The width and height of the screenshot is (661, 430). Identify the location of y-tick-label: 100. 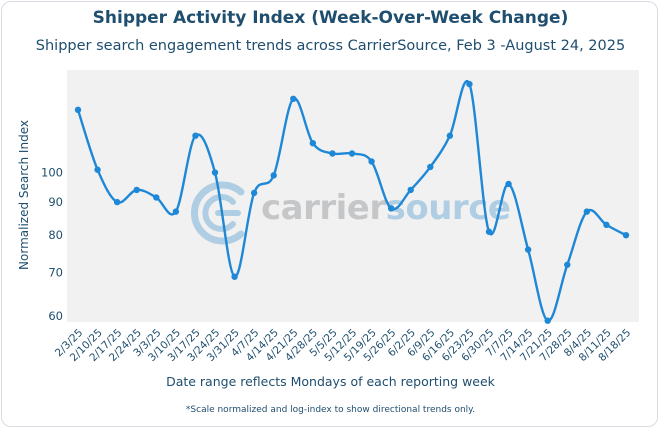
(52, 173).